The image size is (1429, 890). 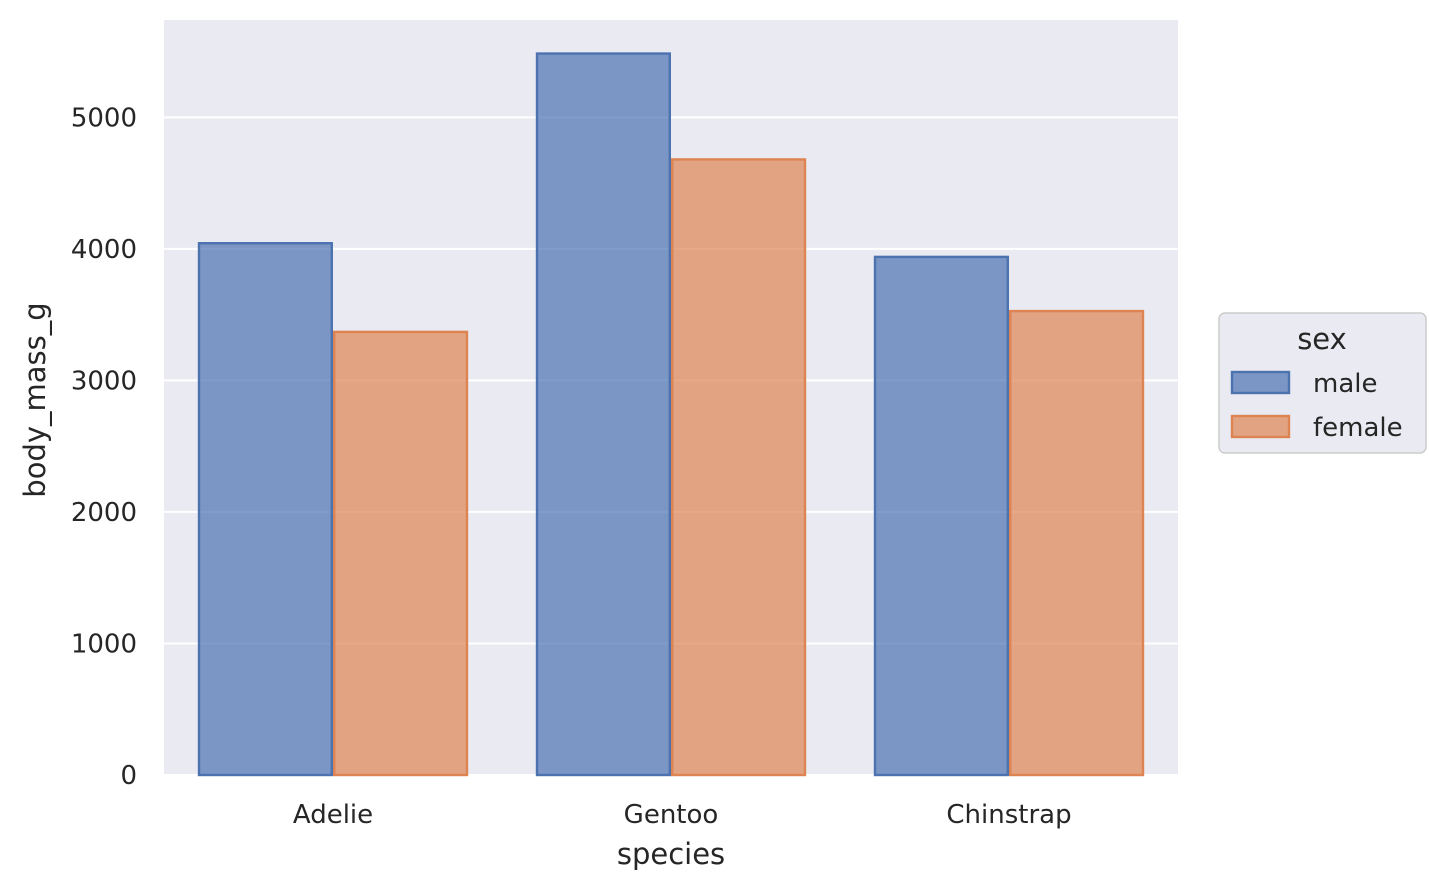 I want to click on x-tick-labels: Adelie Gentoo Chinstrap, so click(x=682, y=815).